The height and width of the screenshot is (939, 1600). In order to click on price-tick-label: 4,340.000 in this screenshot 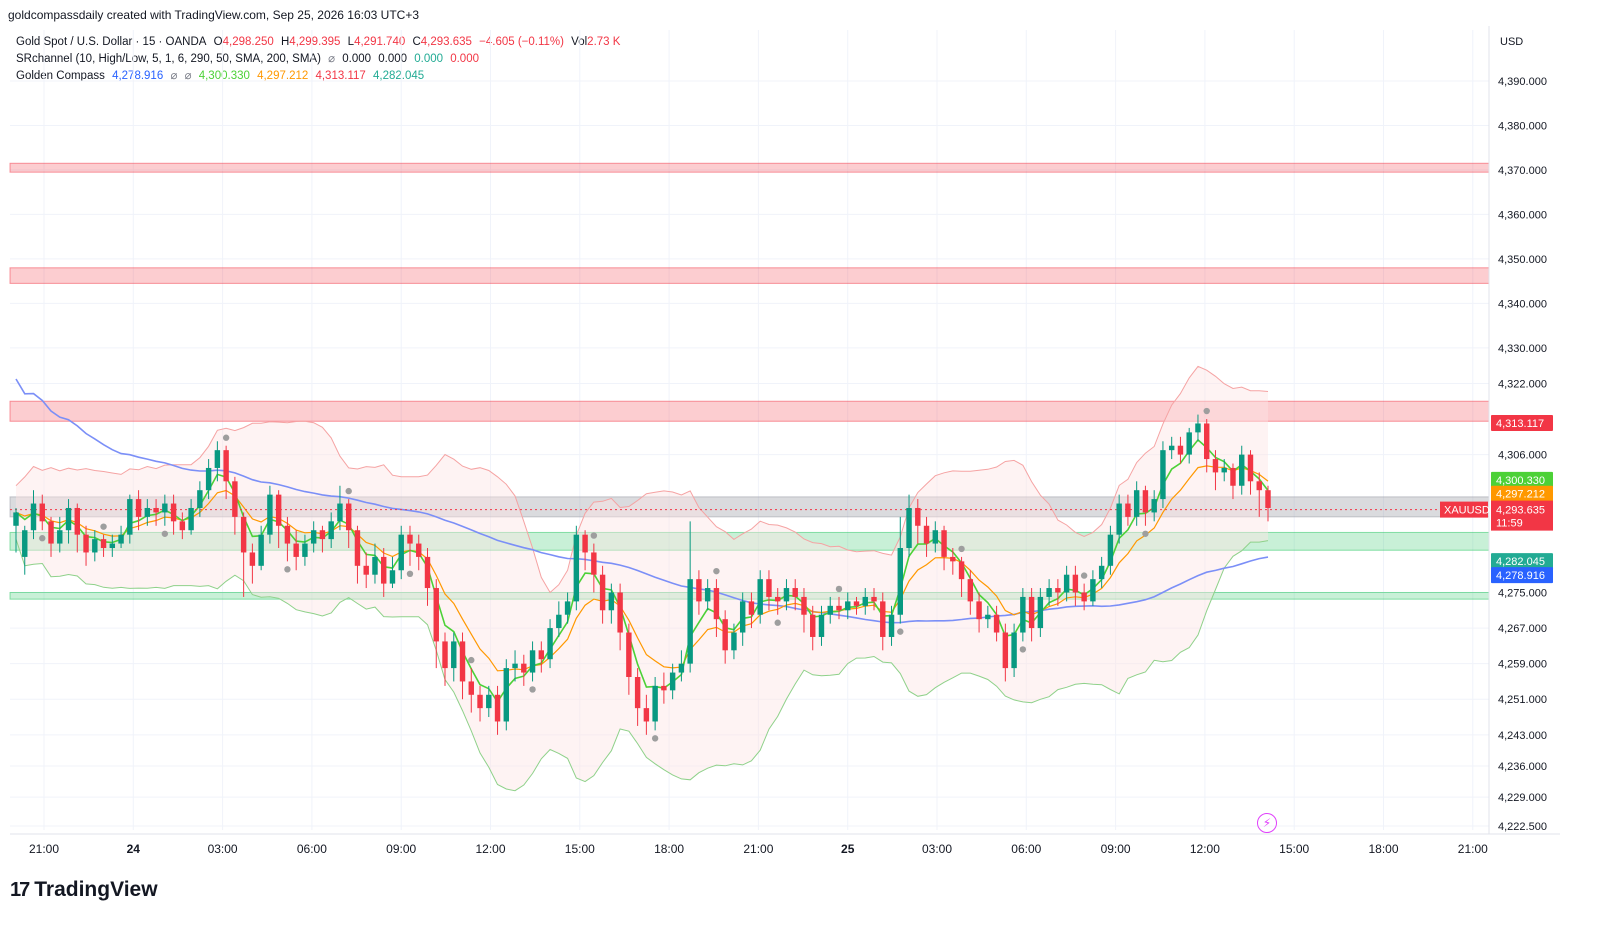, I will do `click(1522, 304)`.